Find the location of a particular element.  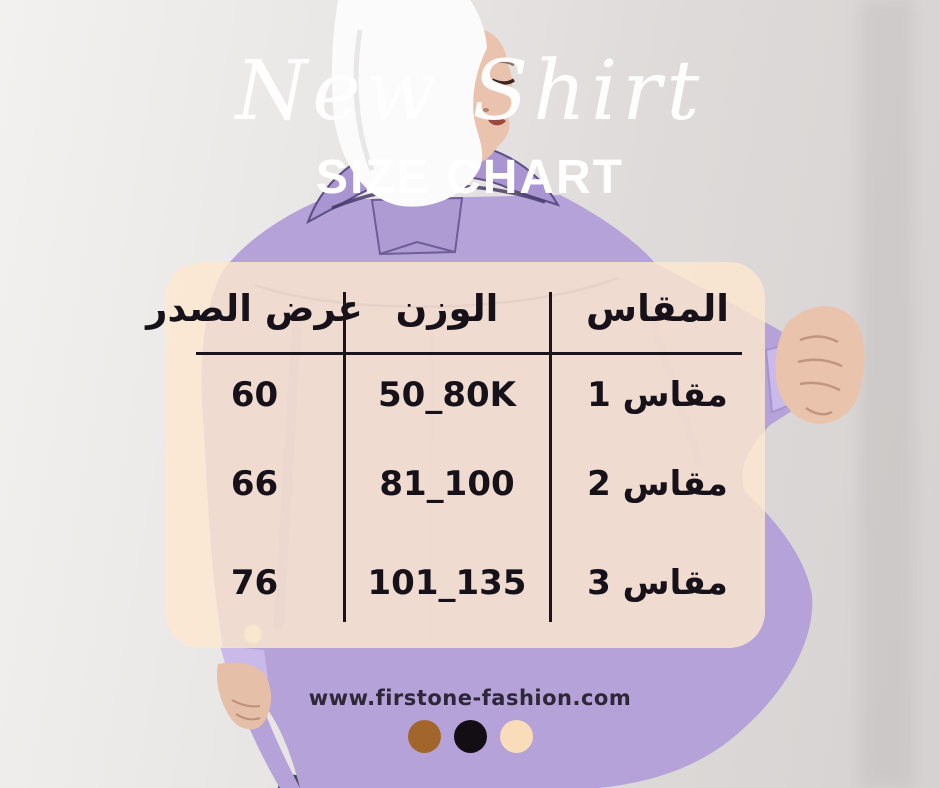

script-headline: New Shirt is located at coordinates (470, 91).